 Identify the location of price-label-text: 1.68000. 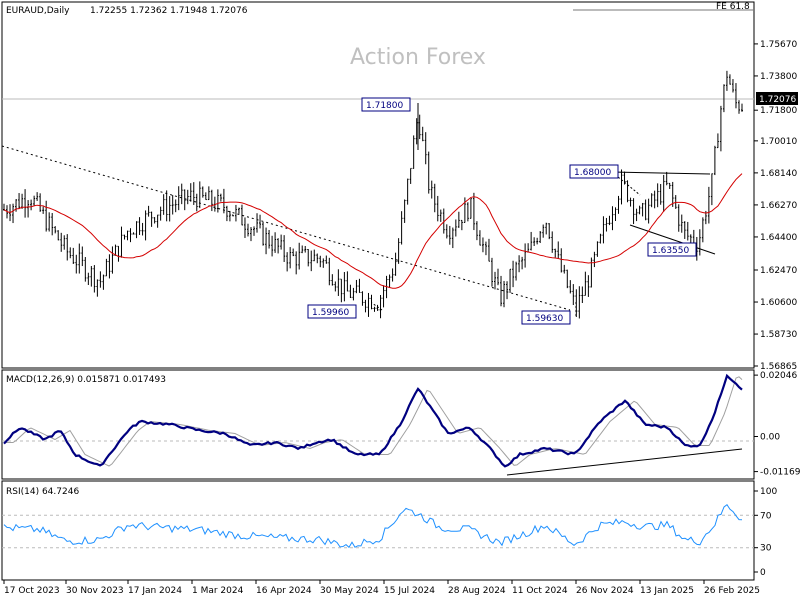
(592, 173).